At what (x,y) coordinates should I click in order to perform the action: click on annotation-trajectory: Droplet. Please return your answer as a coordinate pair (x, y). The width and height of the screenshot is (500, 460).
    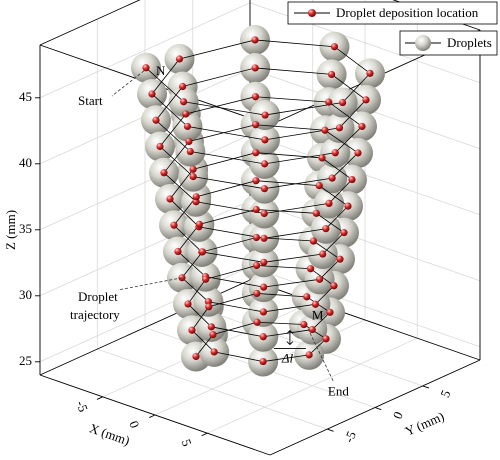
    Looking at the image, I should click on (98, 296).